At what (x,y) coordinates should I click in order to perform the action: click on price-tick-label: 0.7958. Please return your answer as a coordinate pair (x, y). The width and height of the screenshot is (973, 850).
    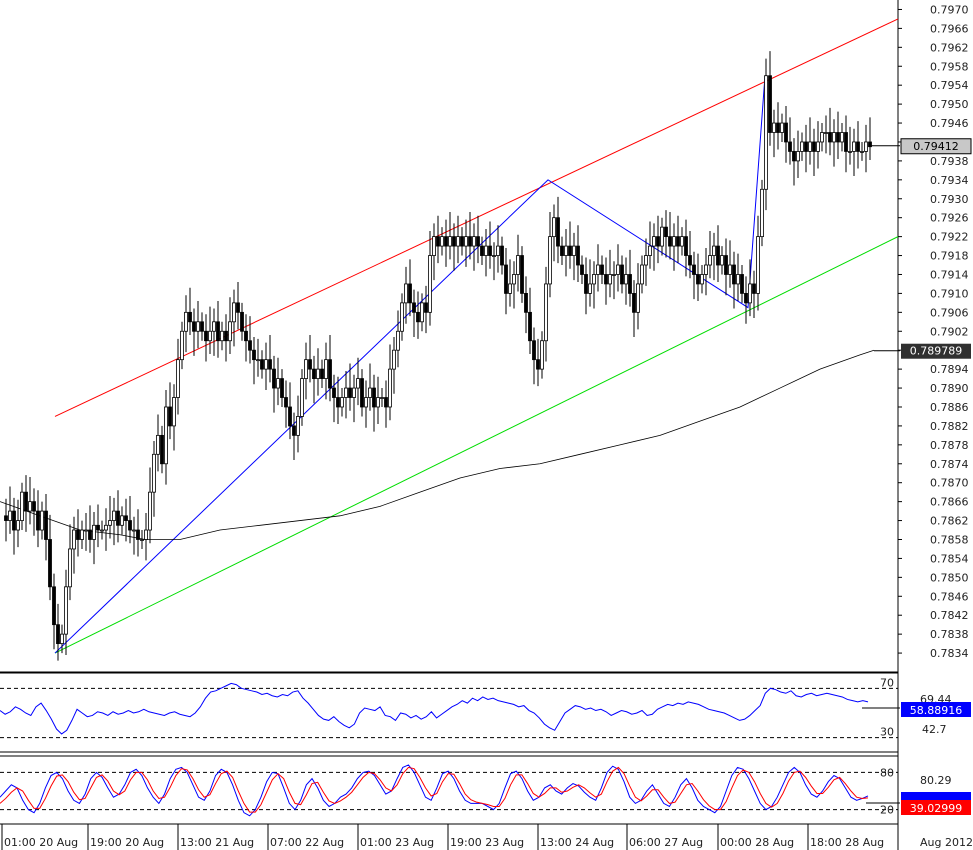
    Looking at the image, I should click on (949, 66).